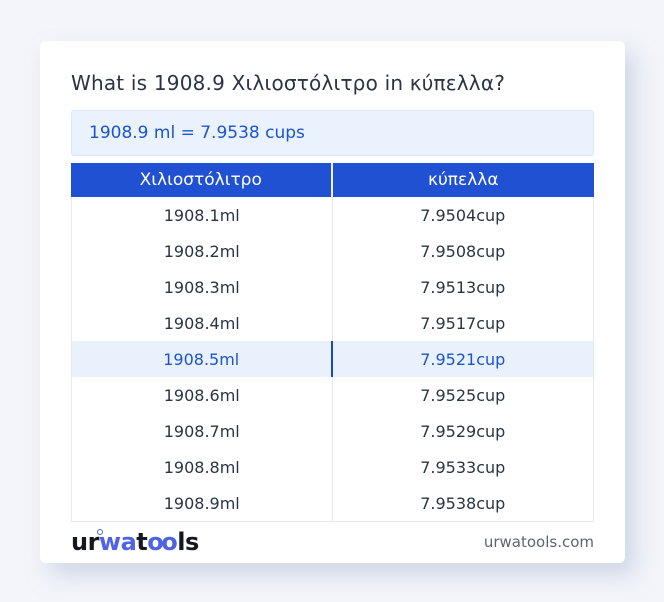 The width and height of the screenshot is (664, 602). Describe the element at coordinates (463, 467) in the screenshot. I see `cell-cup: 7.9533cup` at that location.